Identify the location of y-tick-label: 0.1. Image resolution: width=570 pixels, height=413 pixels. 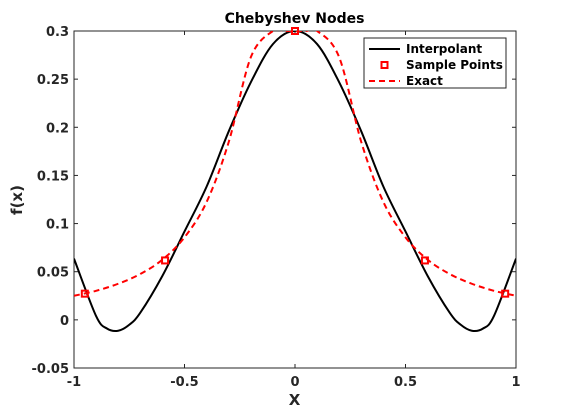
(57, 225).